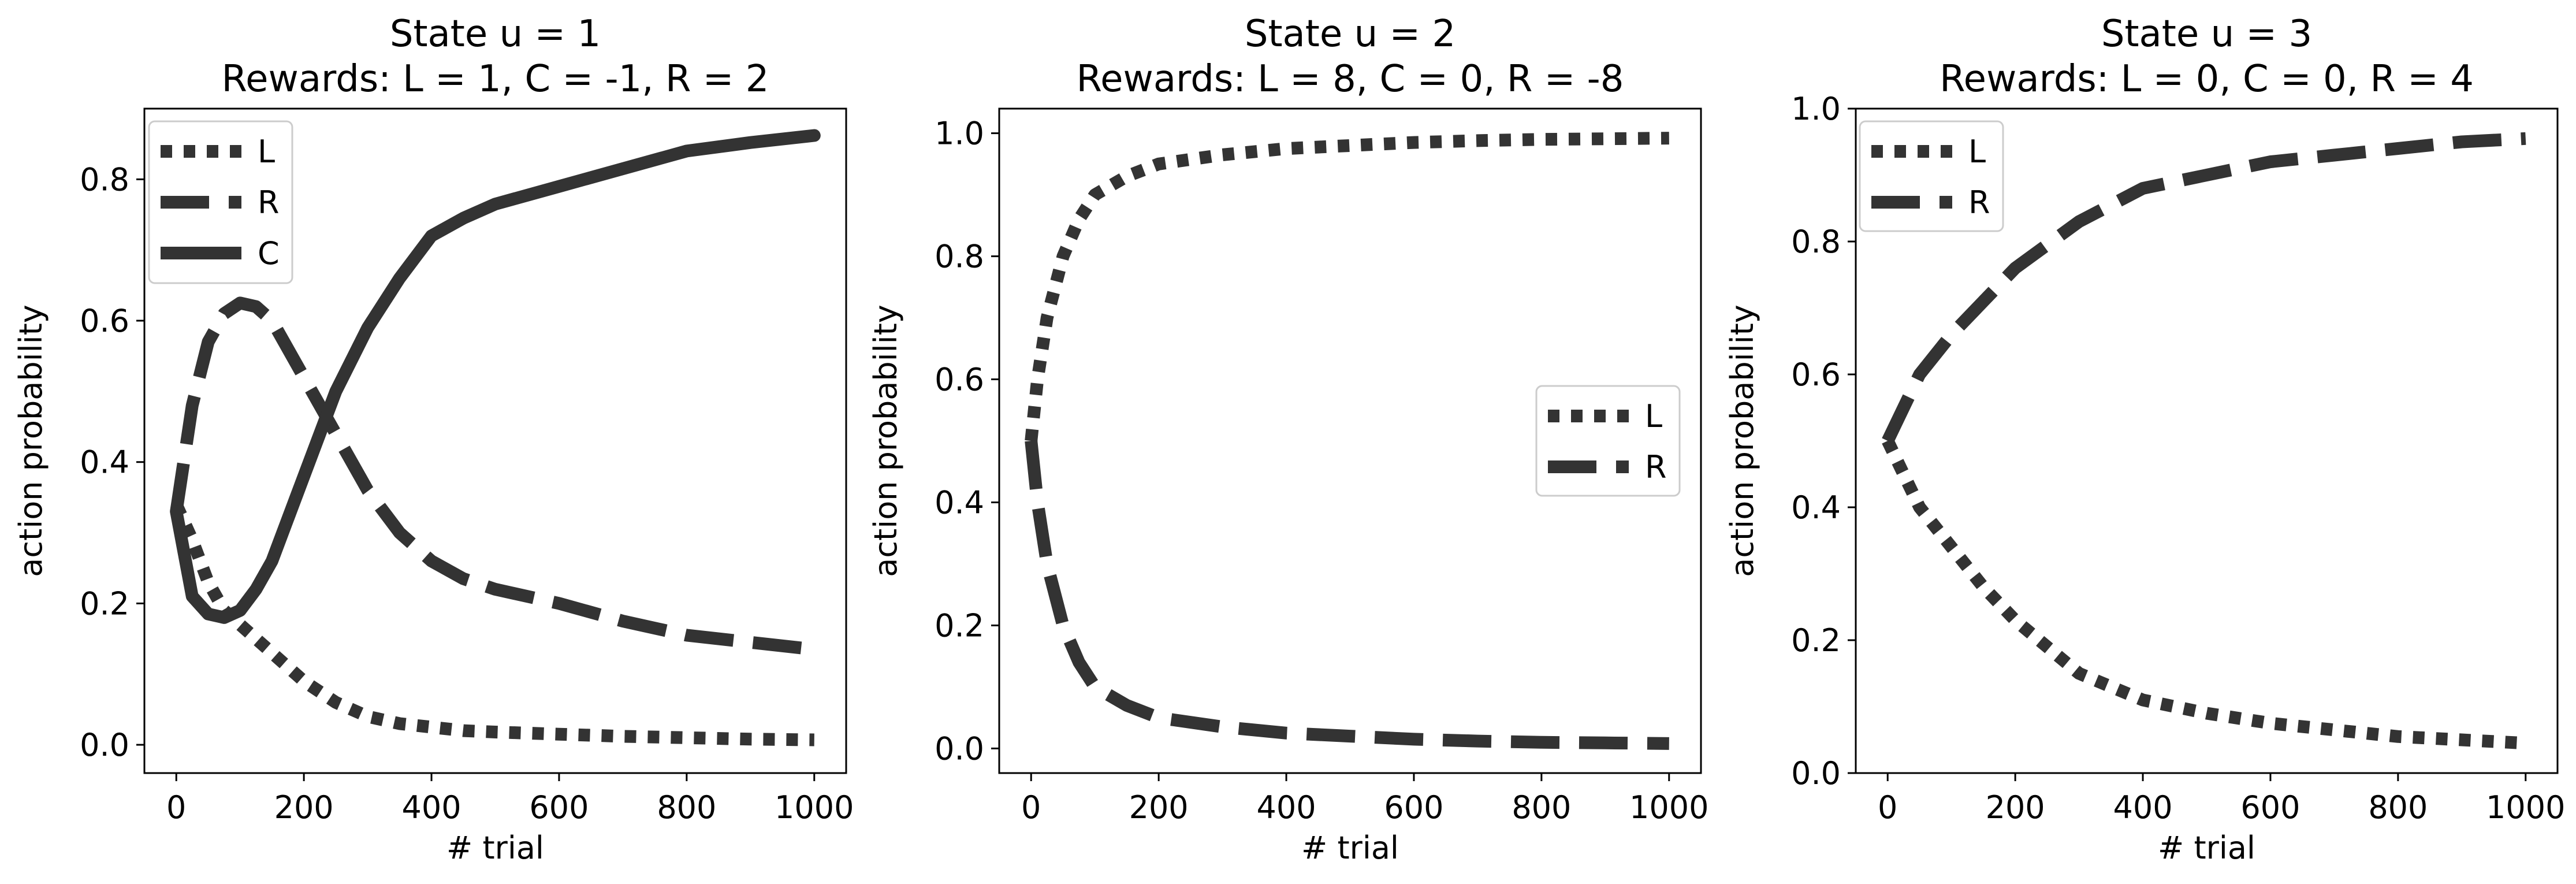 This screenshot has height=884, width=2576. What do you see at coordinates (2207, 79) in the screenshot?
I see `chart-subtitle: Rewards: L = 0, C = 0, R = 4` at bounding box center [2207, 79].